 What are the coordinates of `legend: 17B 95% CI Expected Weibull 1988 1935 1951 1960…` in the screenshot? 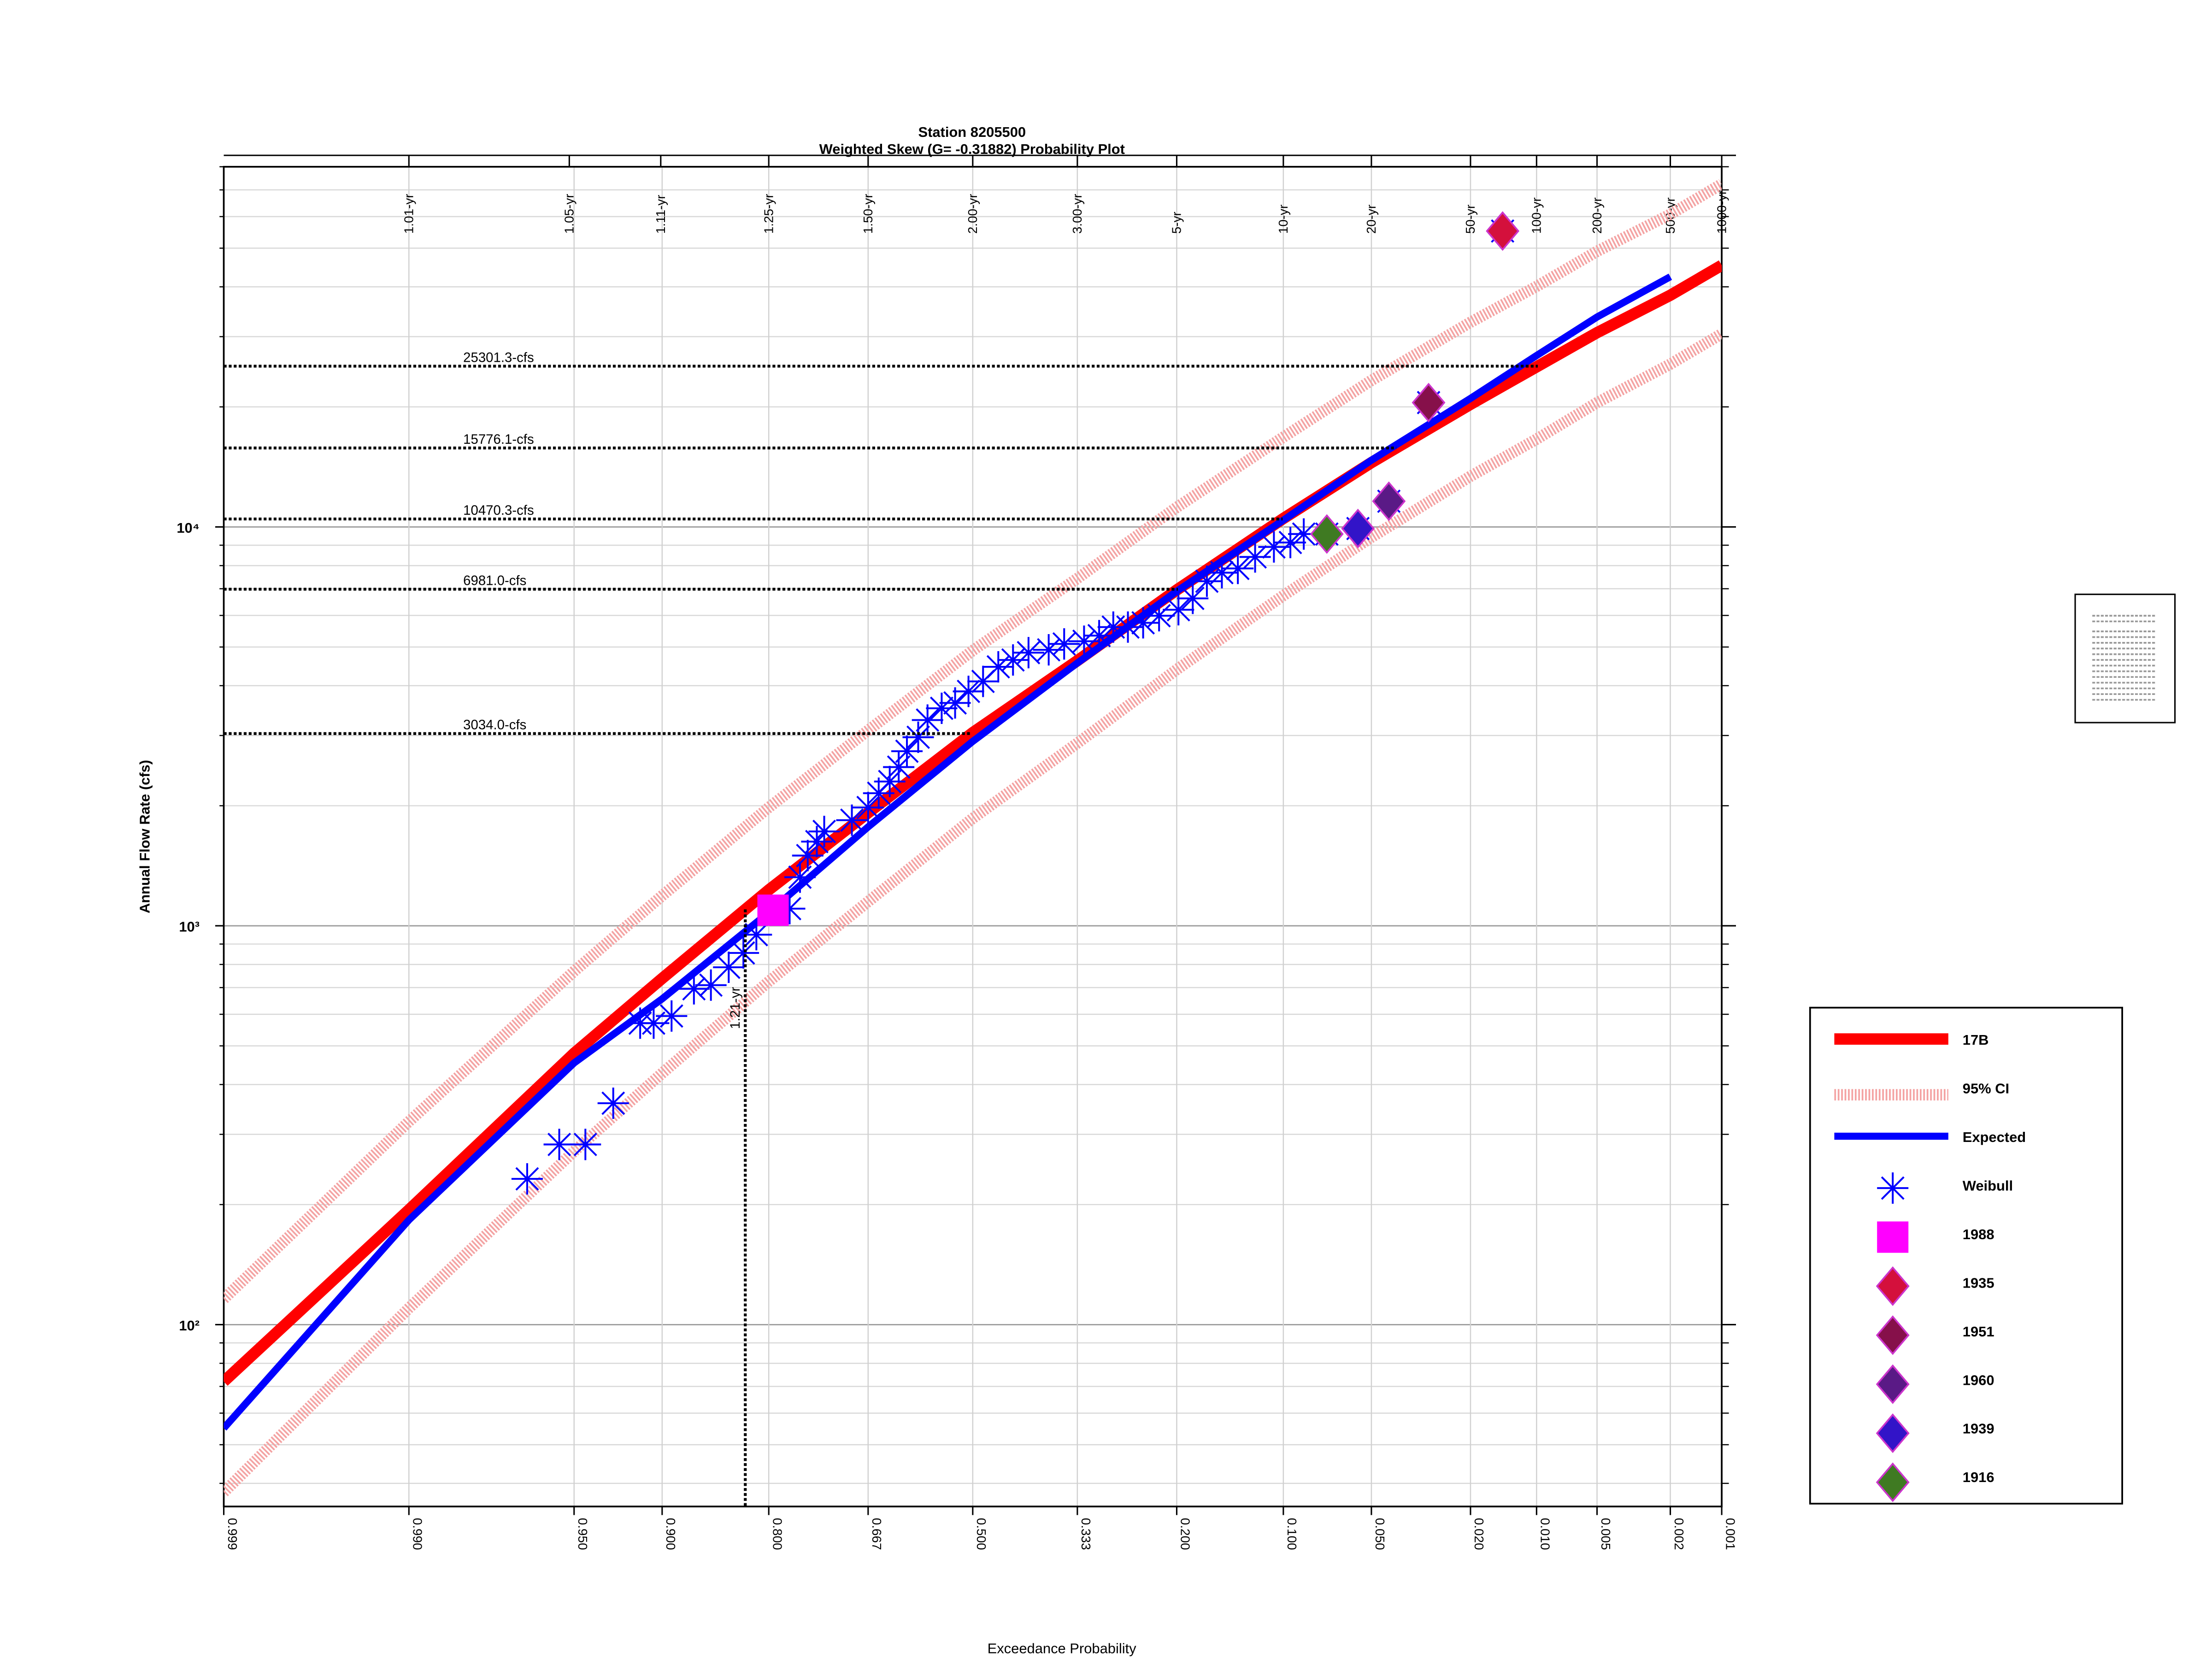 It's located at (1930, 1267).